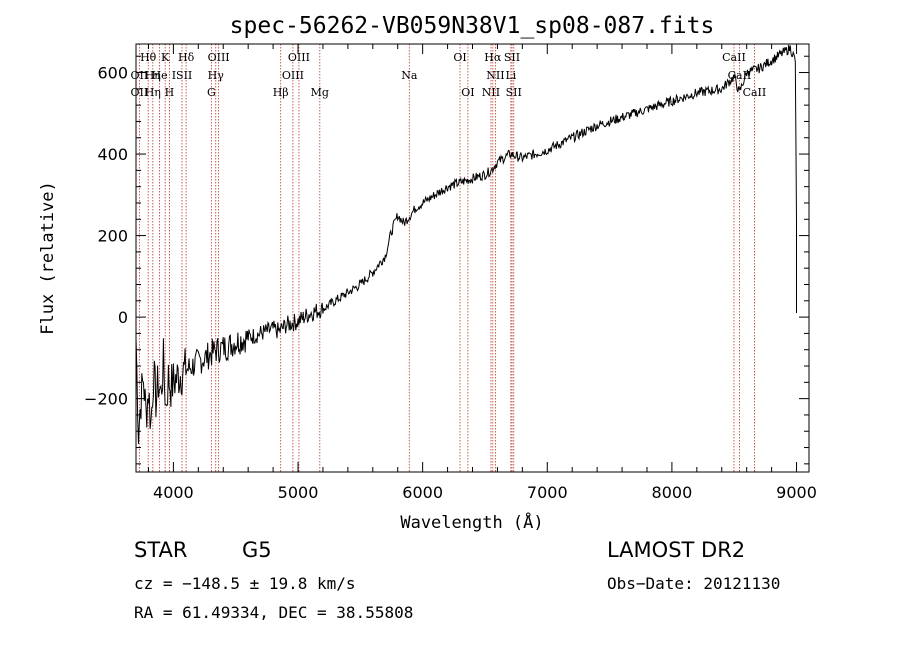 Image resolution: width=900 pixels, height=649 pixels. What do you see at coordinates (106, 399) in the screenshot?
I see `y-tick-label: −200` at bounding box center [106, 399].